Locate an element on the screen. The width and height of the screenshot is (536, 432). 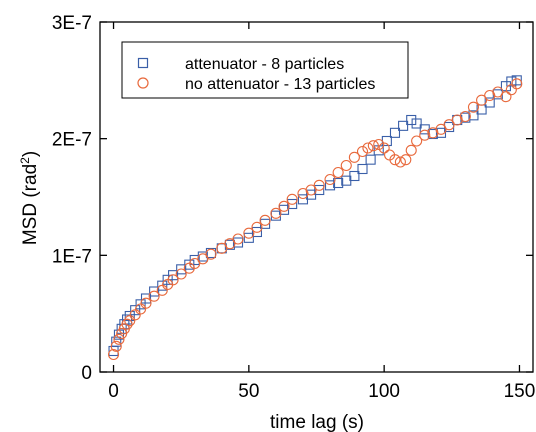
legend-label-attenuator: attenuator - 8 particles is located at coordinates (264, 64).